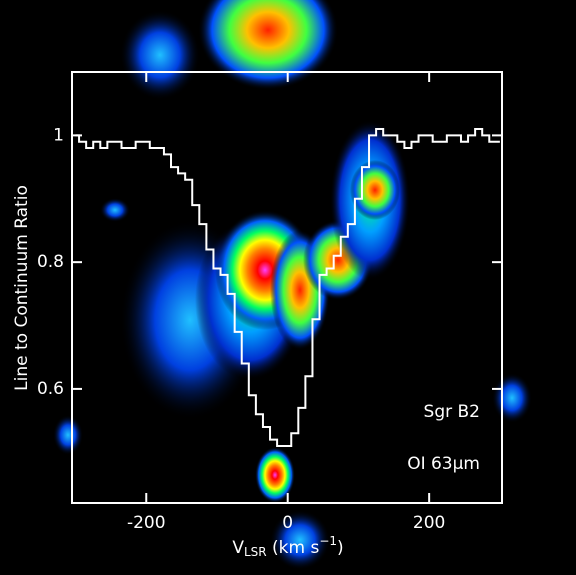  I want to click on annotation: OI 63μm, so click(443, 464).